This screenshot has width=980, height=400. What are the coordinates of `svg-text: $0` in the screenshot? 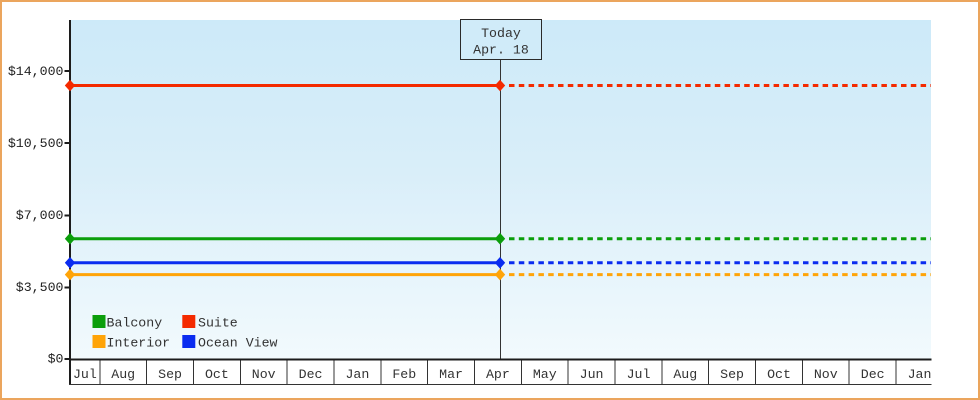 It's located at (56, 359).